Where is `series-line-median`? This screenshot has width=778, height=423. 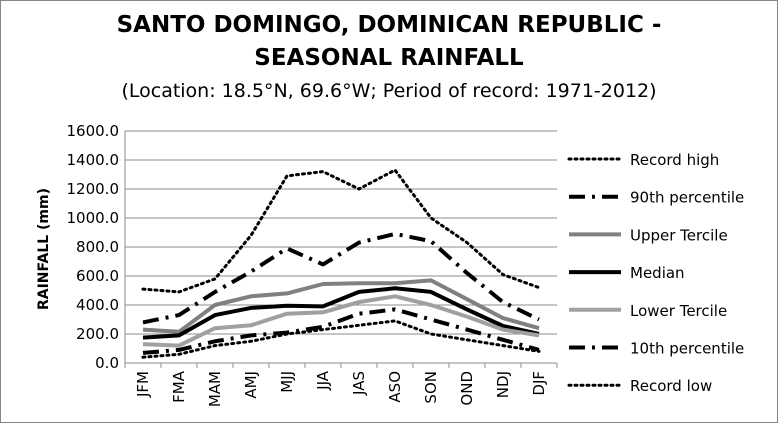 series-line-median is located at coordinates (341, 313).